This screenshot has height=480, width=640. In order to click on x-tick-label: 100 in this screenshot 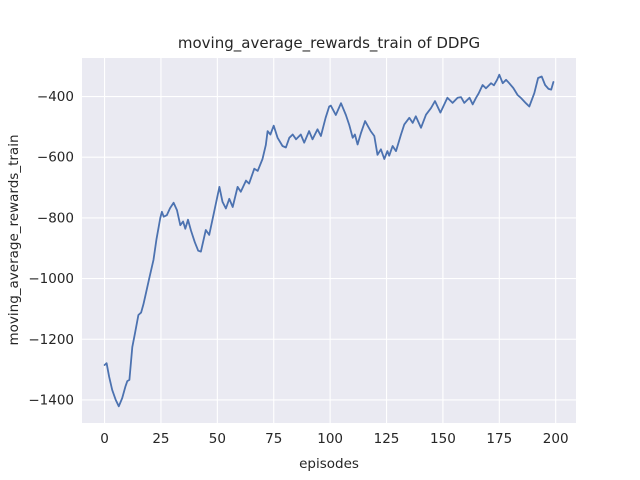, I will do `click(330, 439)`.